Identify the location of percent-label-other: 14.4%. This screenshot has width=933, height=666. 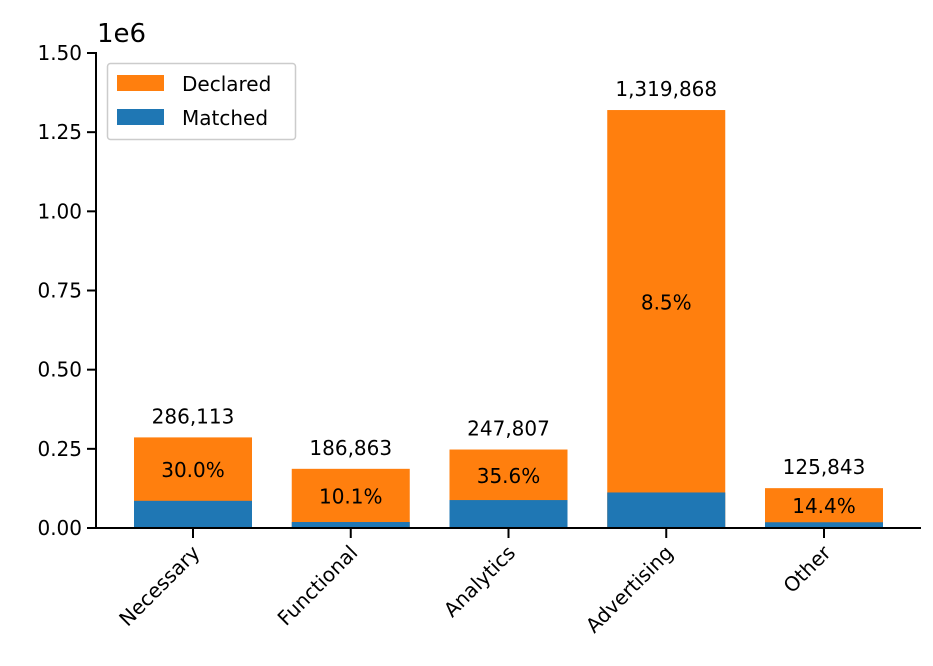
(824, 506).